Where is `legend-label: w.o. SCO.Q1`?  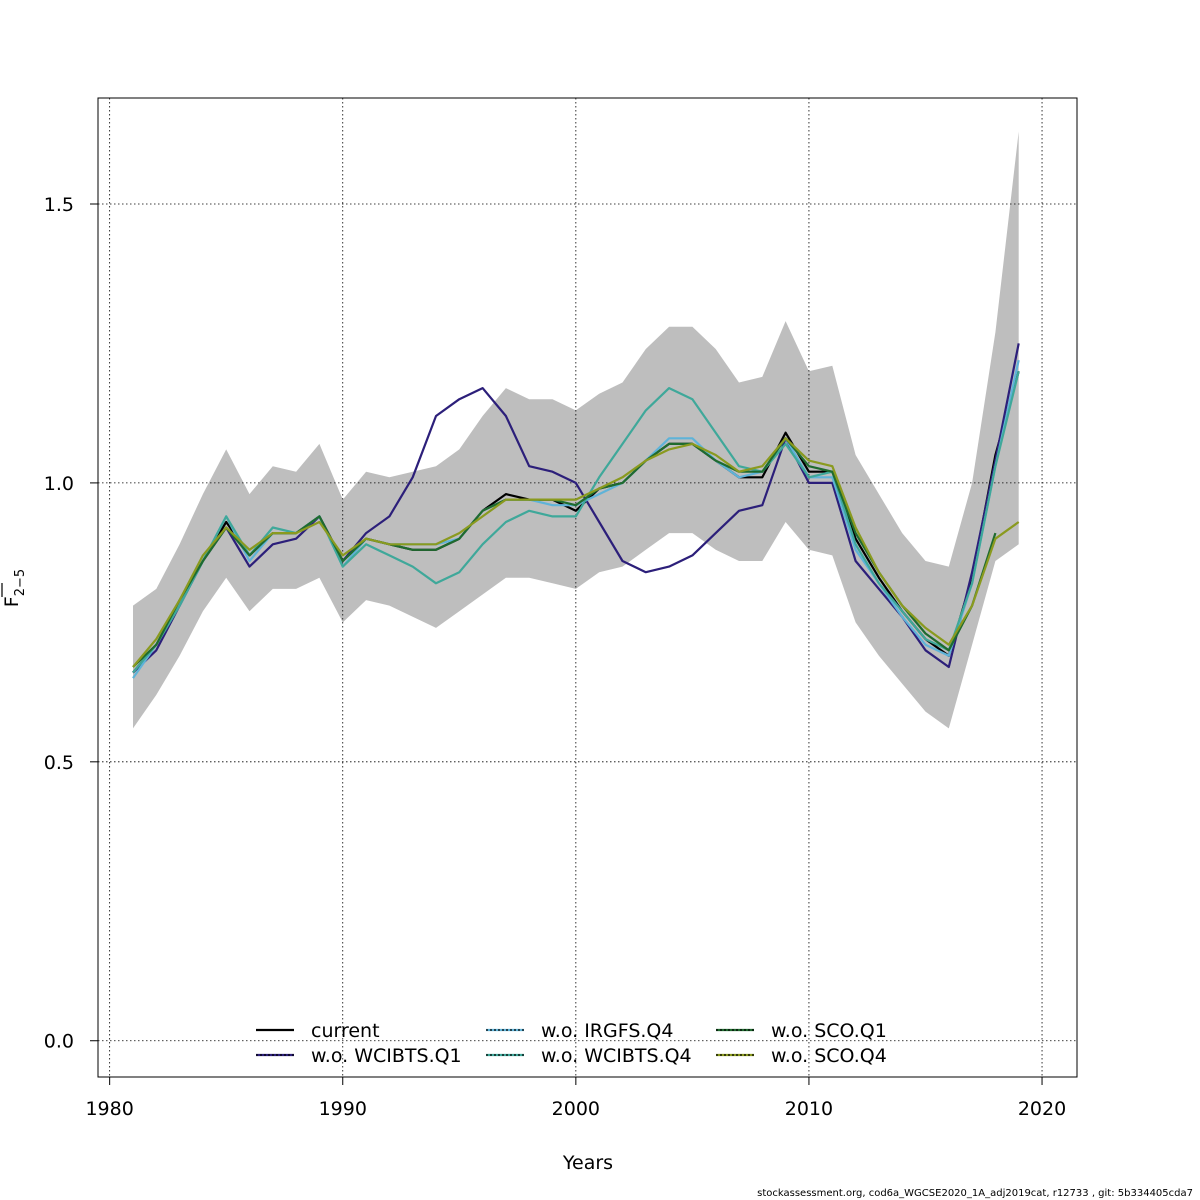
legend-label: w.o. SCO.Q1 is located at coordinates (829, 1031).